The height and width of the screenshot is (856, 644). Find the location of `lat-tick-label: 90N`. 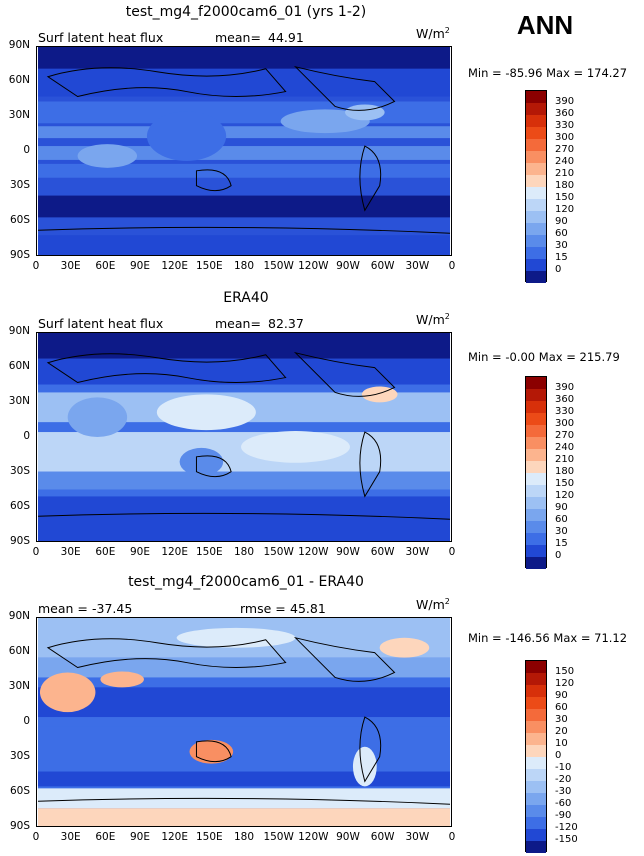

lat-tick-label: 90N is located at coordinates (19, 45).